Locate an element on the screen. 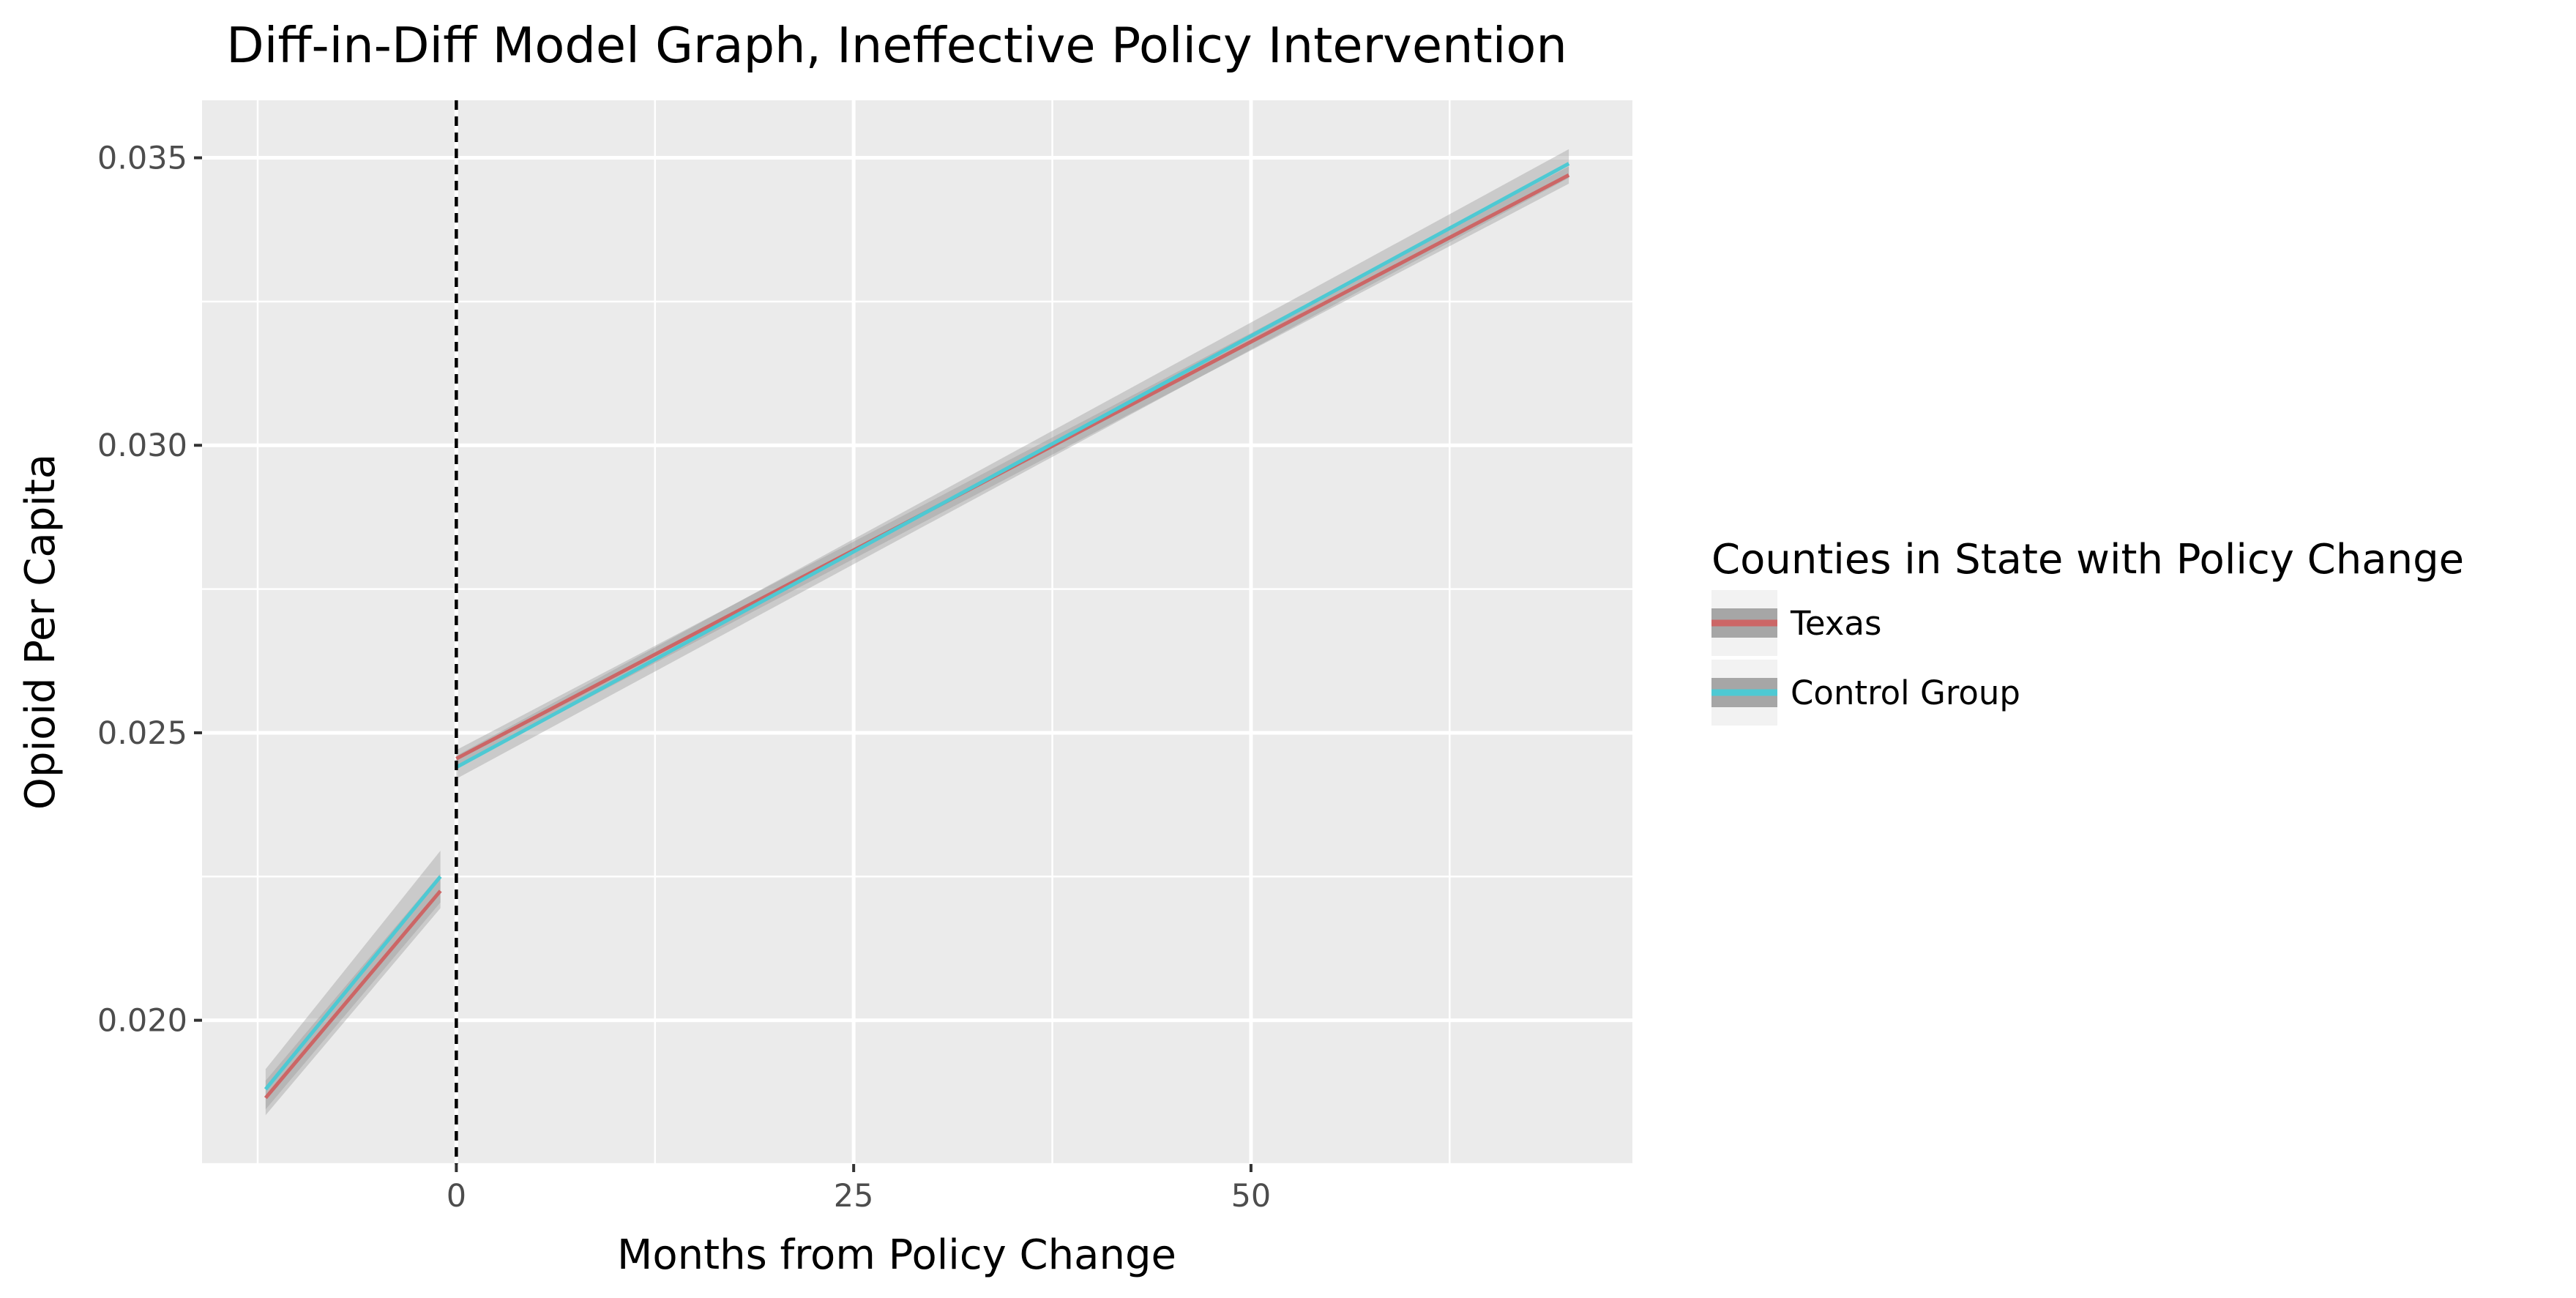 Image resolution: width=2576 pixels, height=1298 pixels. legend-title: Counties in State with Policy Change is located at coordinates (2087, 559).